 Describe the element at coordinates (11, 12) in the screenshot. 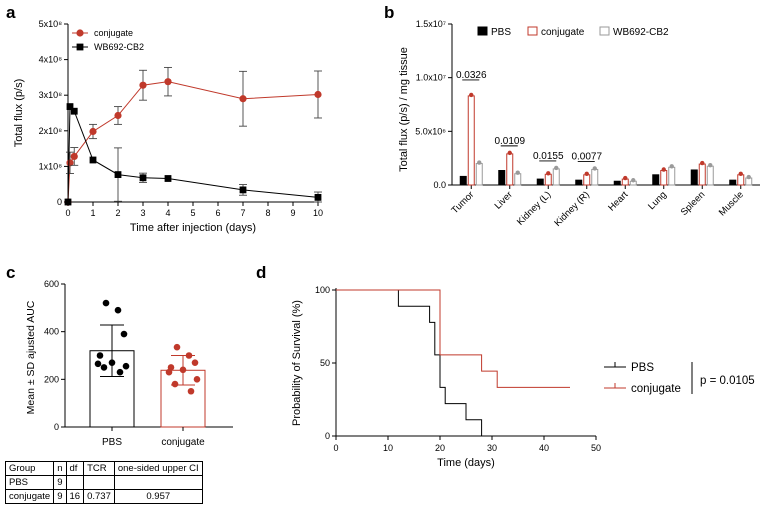

I see `panel-a-label: a` at that location.